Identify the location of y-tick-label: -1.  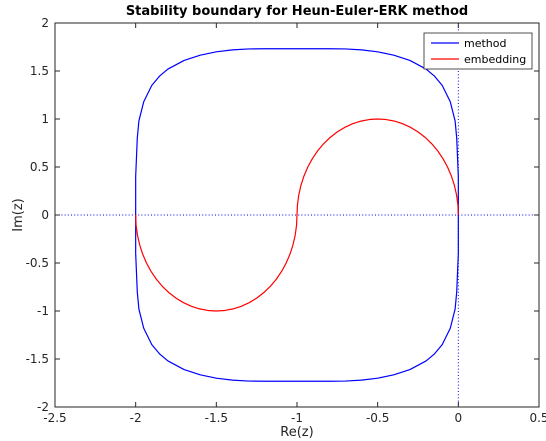
(43, 311).